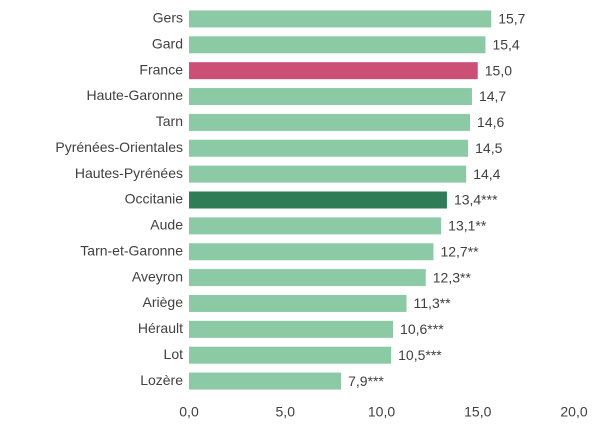 The image size is (599, 431). Describe the element at coordinates (452, 277) in the screenshot. I see `value-label: 12,3**` at that location.